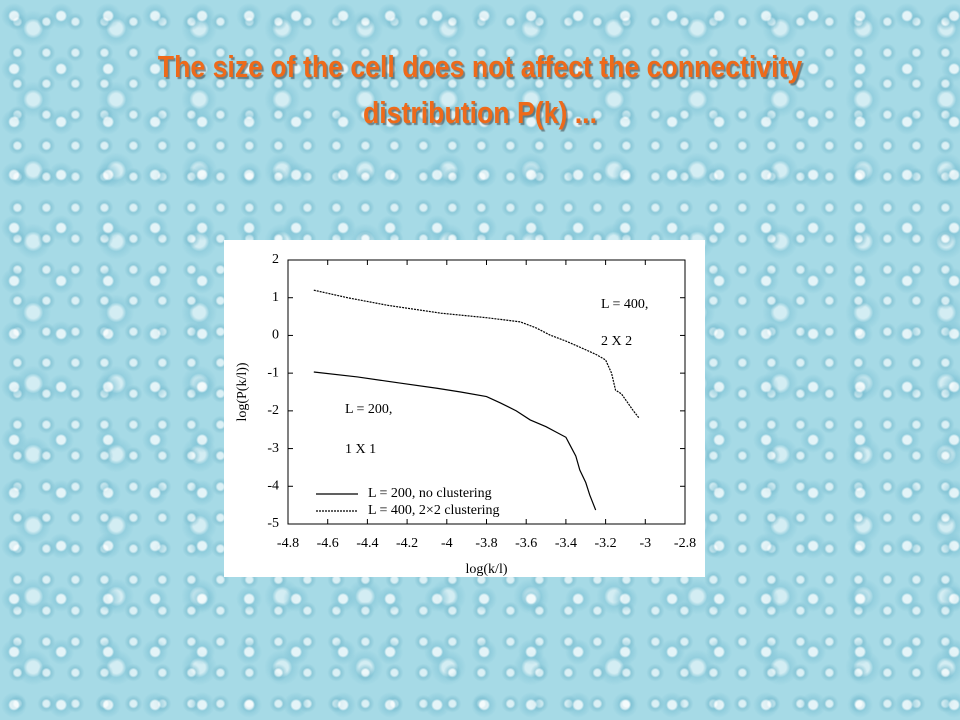 Image resolution: width=960 pixels, height=720 pixels. Describe the element at coordinates (273, 448) in the screenshot. I see `y-tick-label: -3` at that location.